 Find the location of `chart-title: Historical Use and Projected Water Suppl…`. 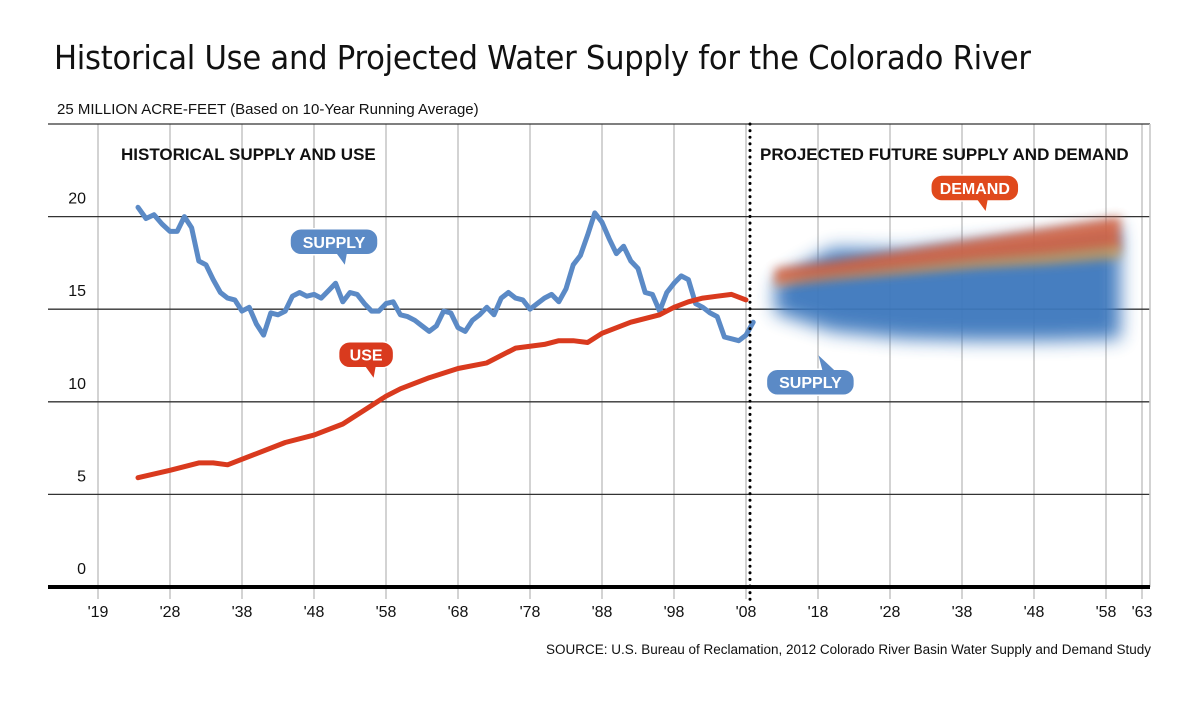

chart-title: Historical Use and Projected Water Suppl… is located at coordinates (542, 57).